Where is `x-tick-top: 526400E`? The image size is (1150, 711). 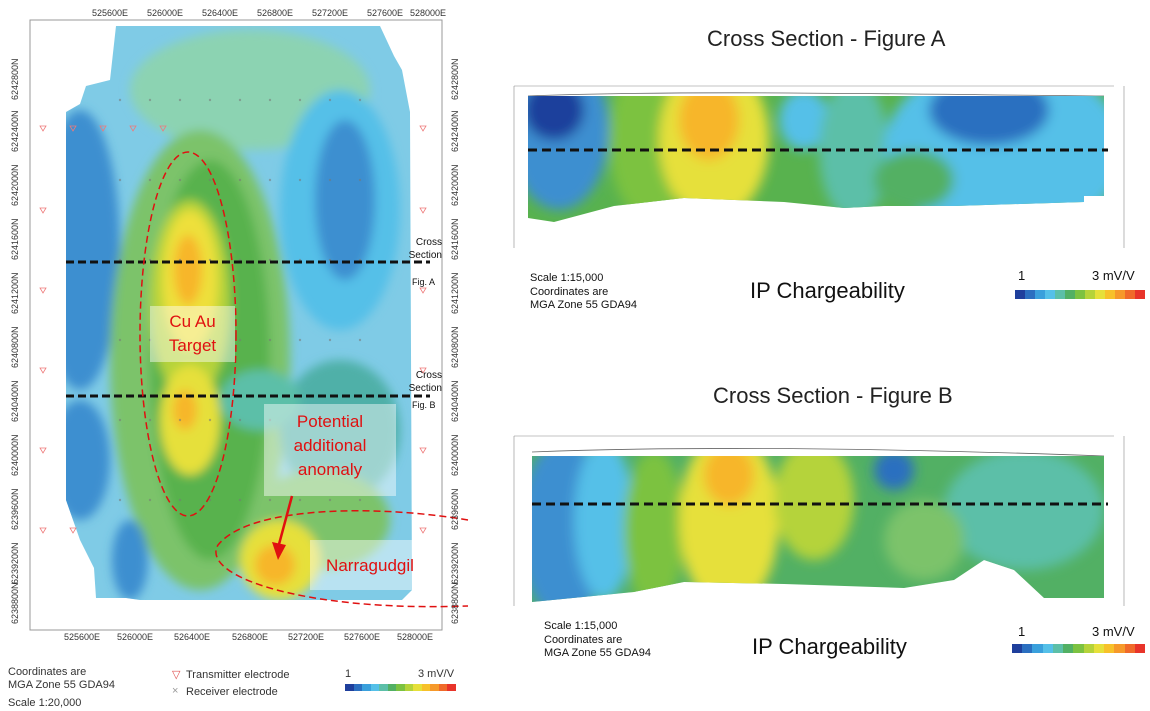 x-tick-top: 526400E is located at coordinates (220, 13).